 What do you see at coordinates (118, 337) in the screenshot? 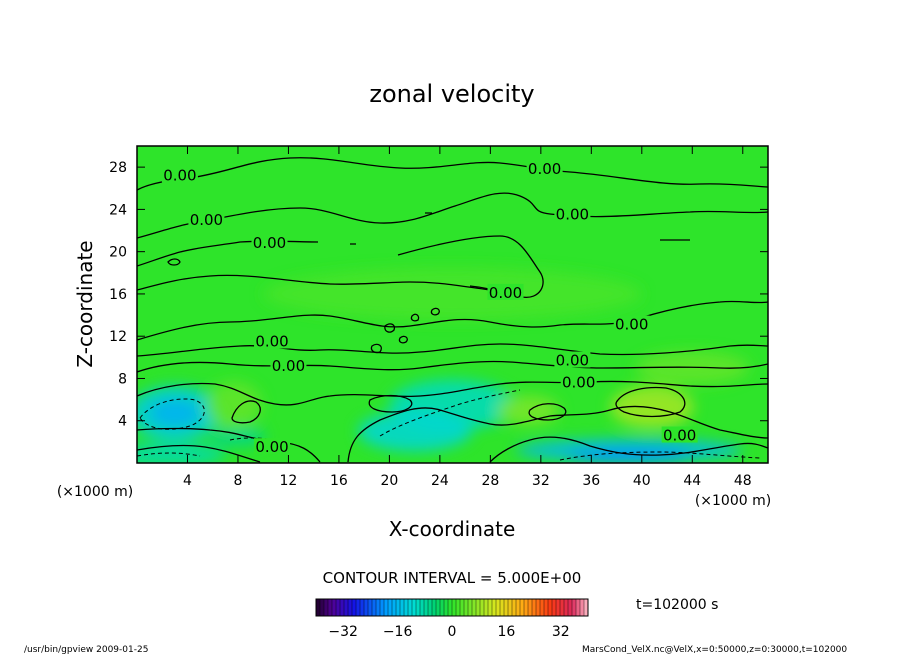
I see `y-tick-label: 12` at bounding box center [118, 337].